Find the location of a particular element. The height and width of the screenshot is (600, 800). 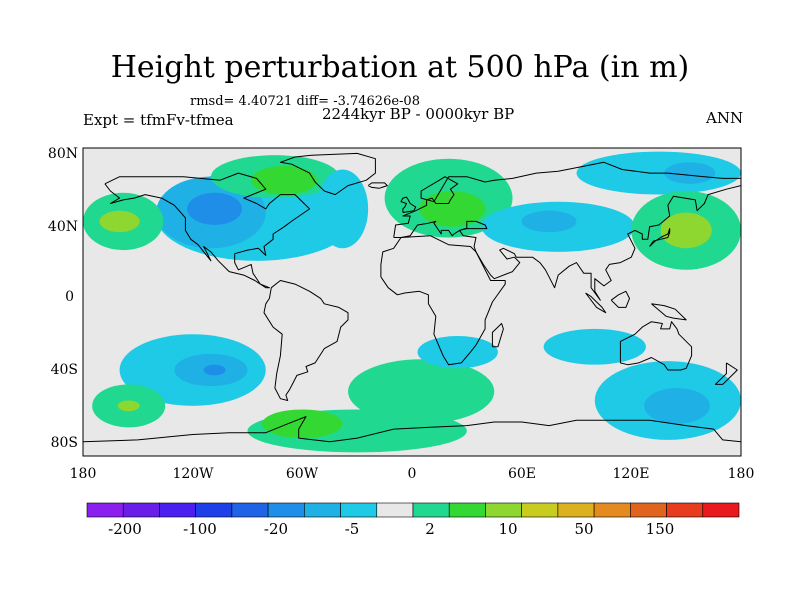

lon-tick-120w: 120W is located at coordinates (193, 474).